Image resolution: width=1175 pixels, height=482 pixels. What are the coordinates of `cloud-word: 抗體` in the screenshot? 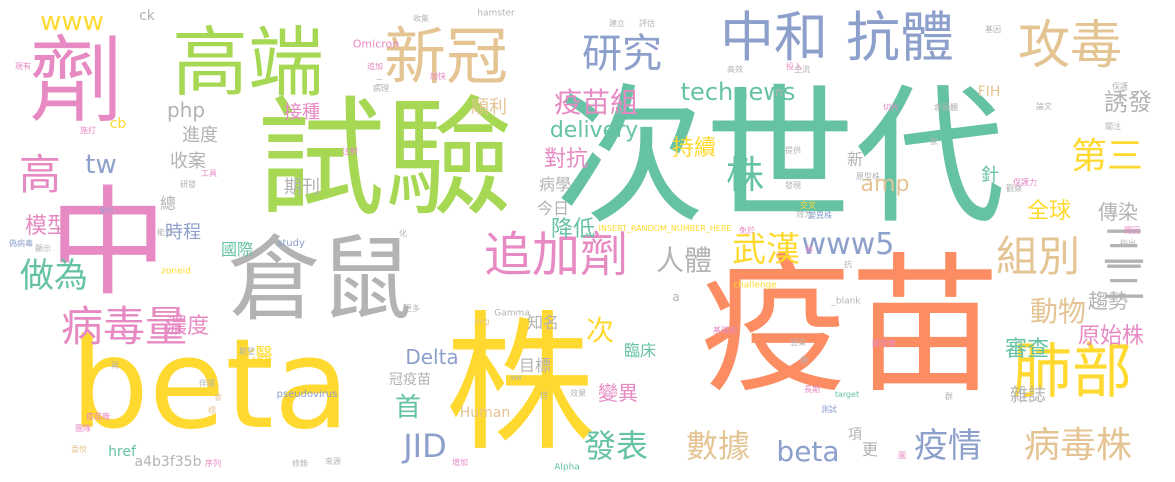 It's located at (900, 37).